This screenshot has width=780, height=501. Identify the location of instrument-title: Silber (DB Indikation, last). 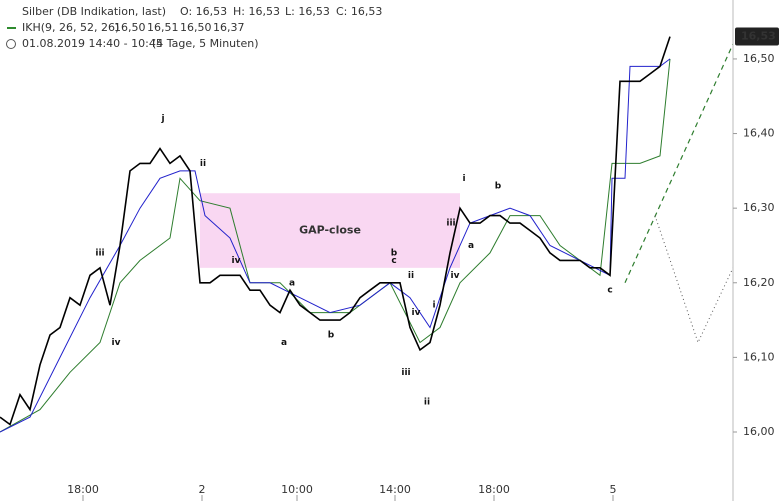
(94, 11).